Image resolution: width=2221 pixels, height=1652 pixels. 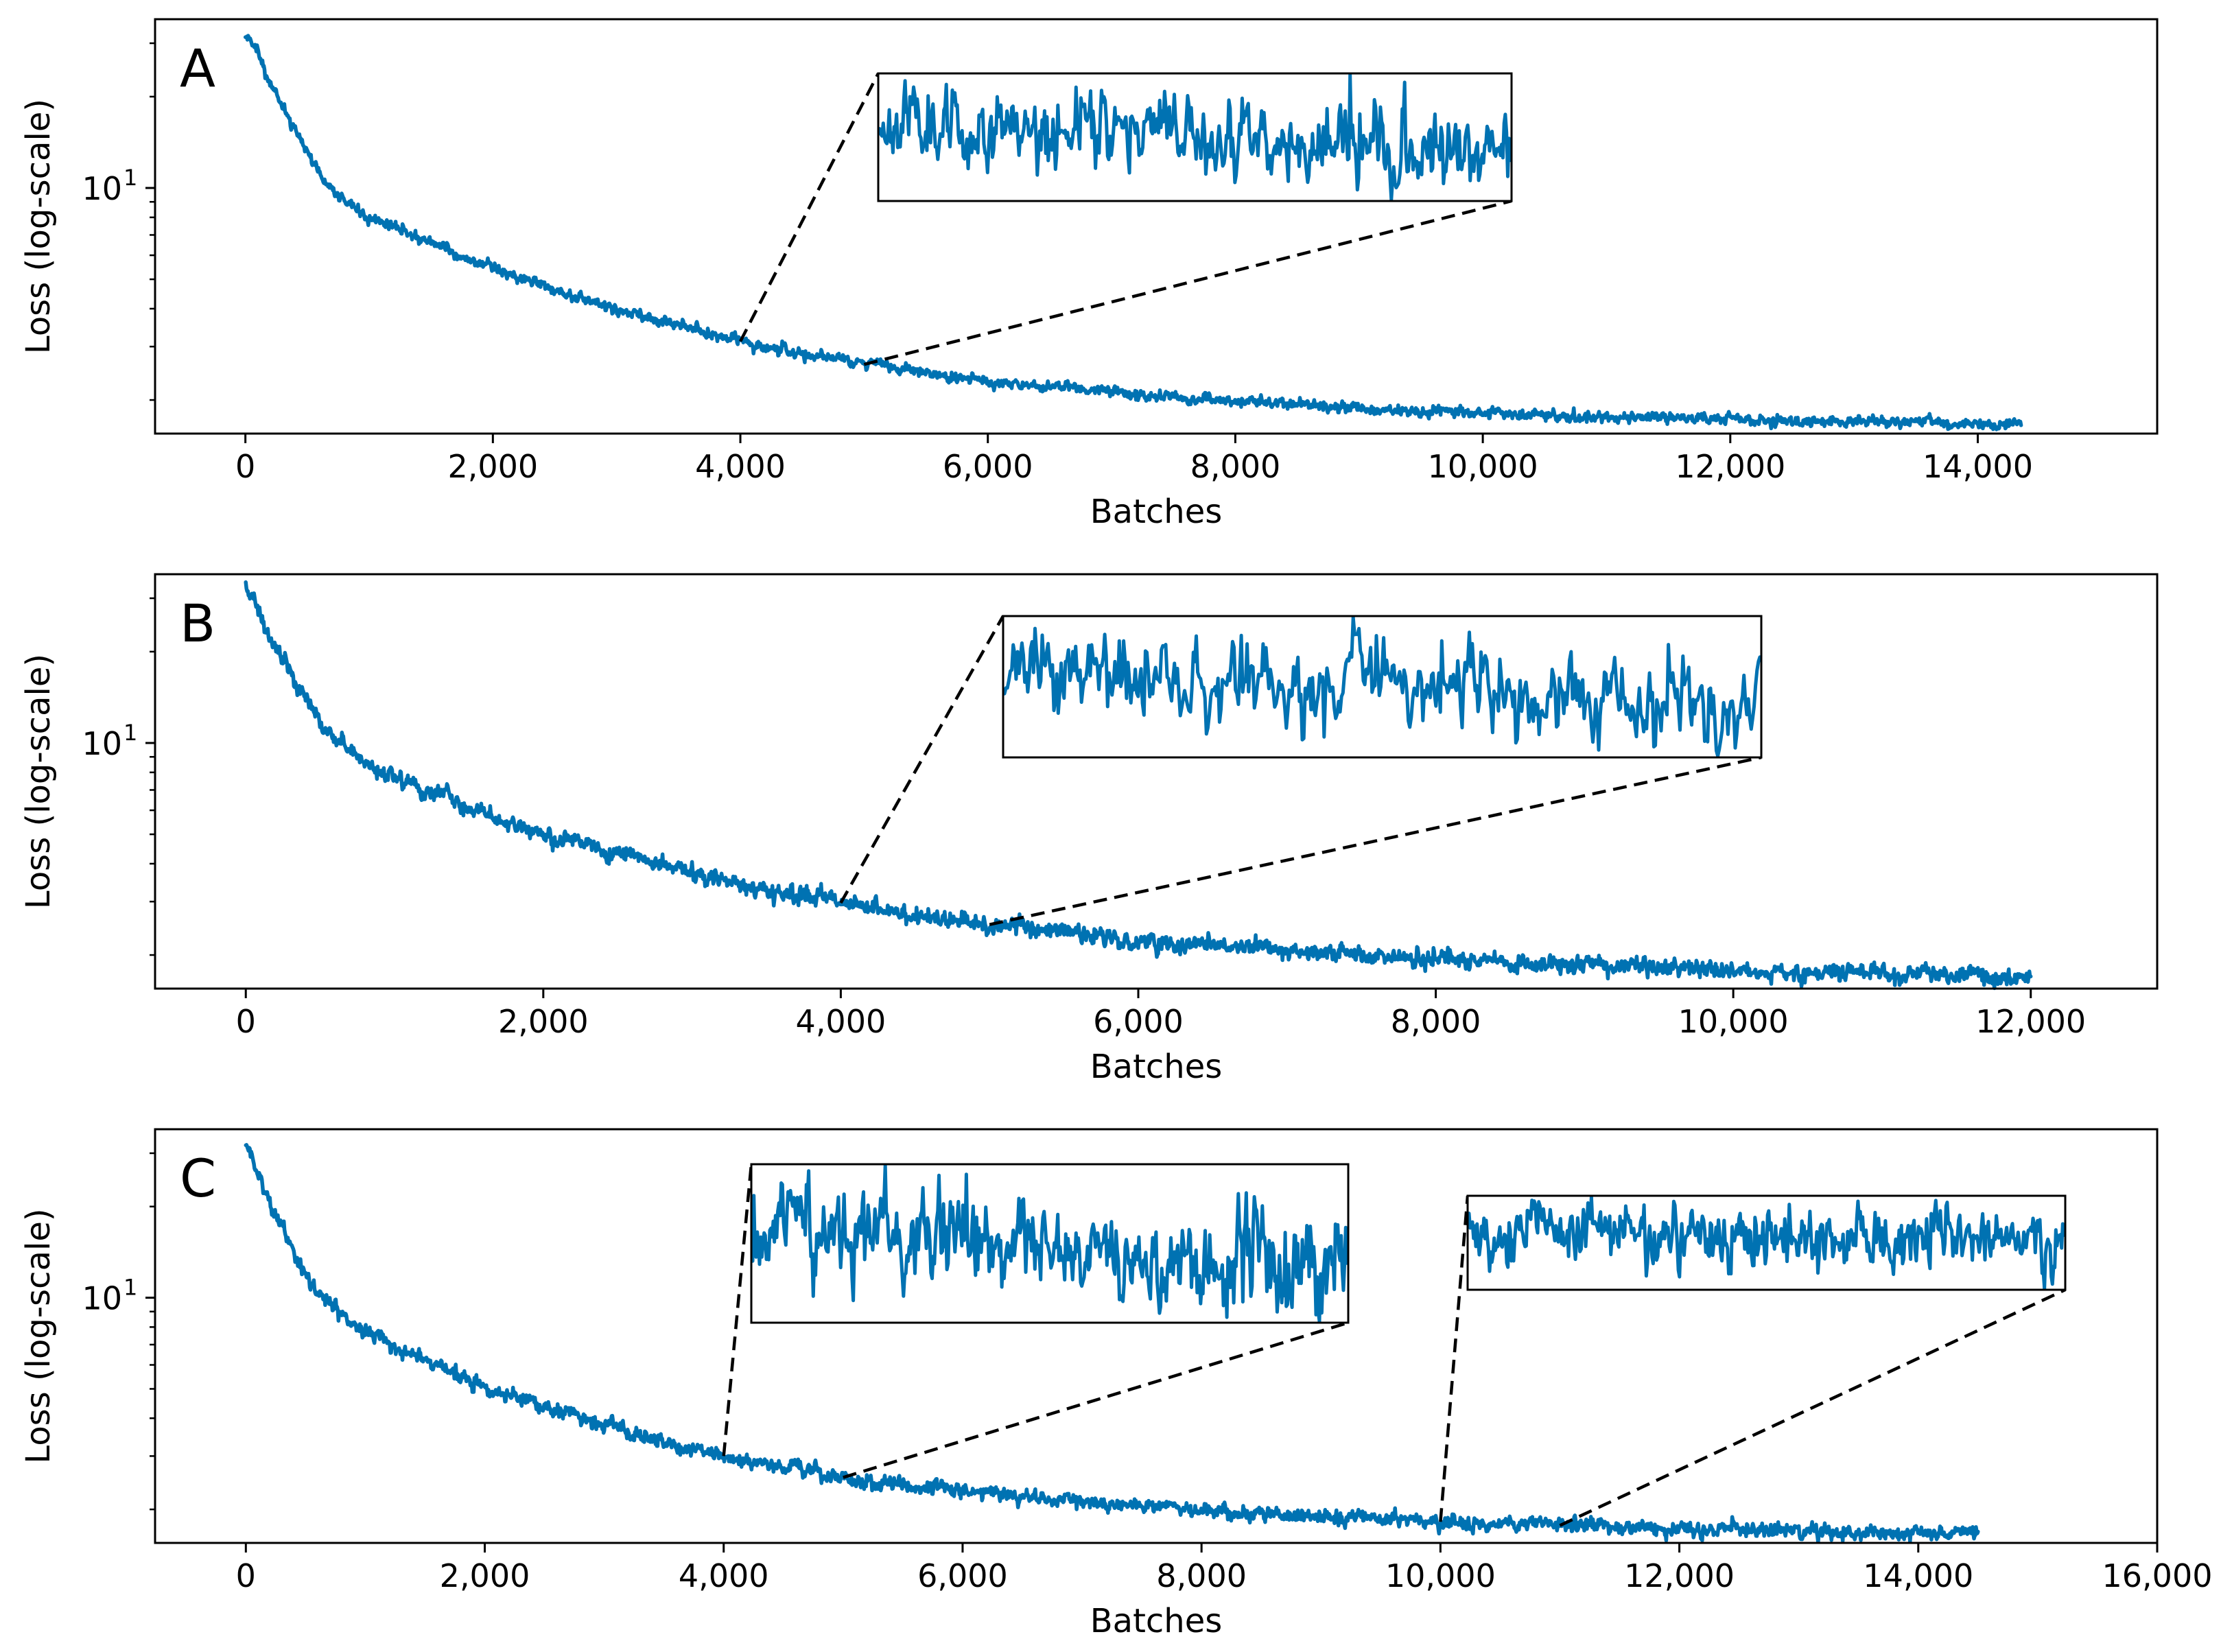 What do you see at coordinates (197, 623) in the screenshot?
I see `panel-letter: B` at bounding box center [197, 623].